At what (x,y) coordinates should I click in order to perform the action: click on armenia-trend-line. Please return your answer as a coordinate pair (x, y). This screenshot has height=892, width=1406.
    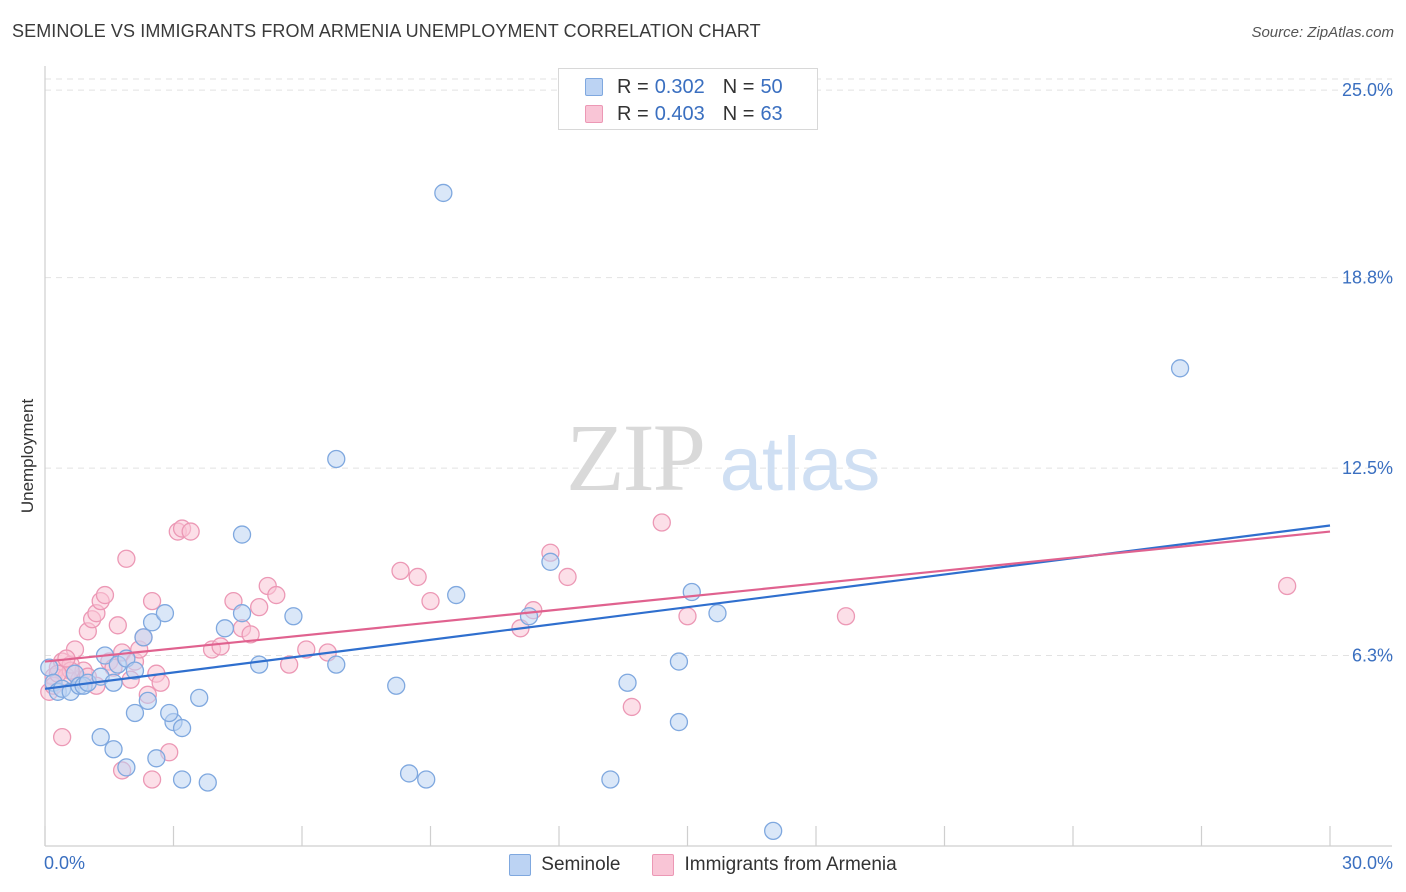
    Looking at the image, I should click on (687, 596).